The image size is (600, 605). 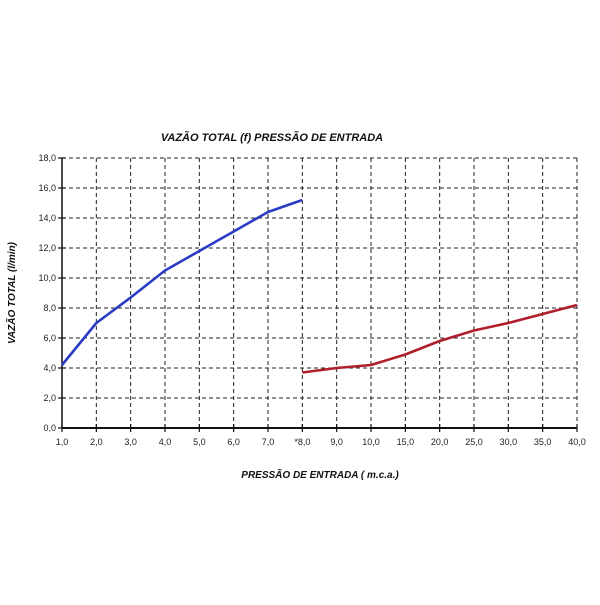 I want to click on x-tick-label: 40,0, so click(x=577, y=442).